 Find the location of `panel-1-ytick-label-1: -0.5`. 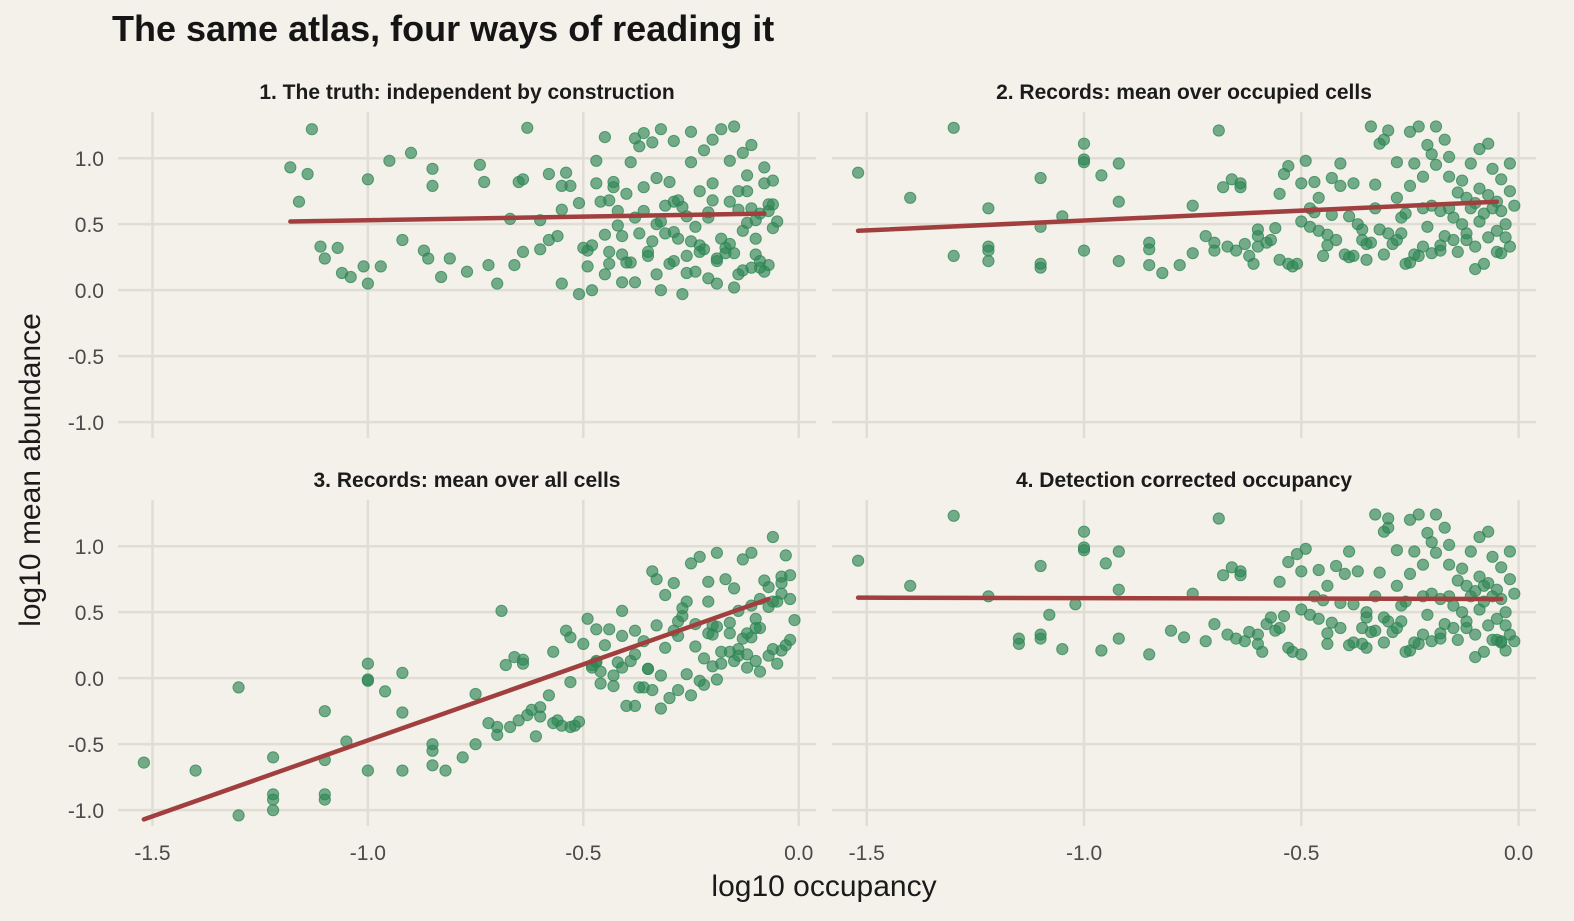

panel-1-ytick-label-1: -0.5 is located at coordinates (86, 357).